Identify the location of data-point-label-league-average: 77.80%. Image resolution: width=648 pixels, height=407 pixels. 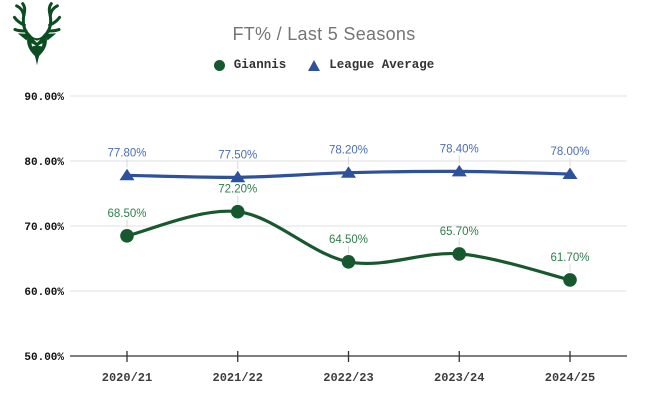
(126, 153).